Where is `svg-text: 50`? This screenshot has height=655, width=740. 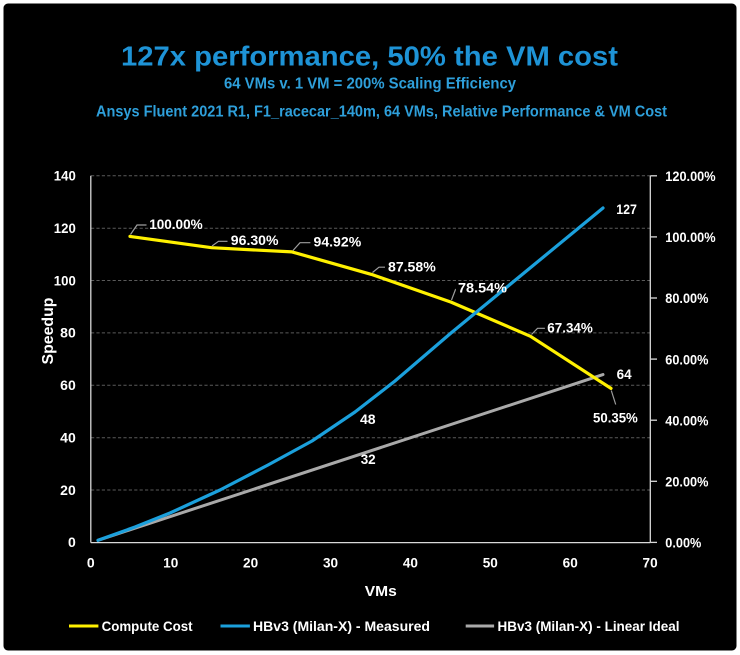 svg-text: 50 is located at coordinates (490, 562).